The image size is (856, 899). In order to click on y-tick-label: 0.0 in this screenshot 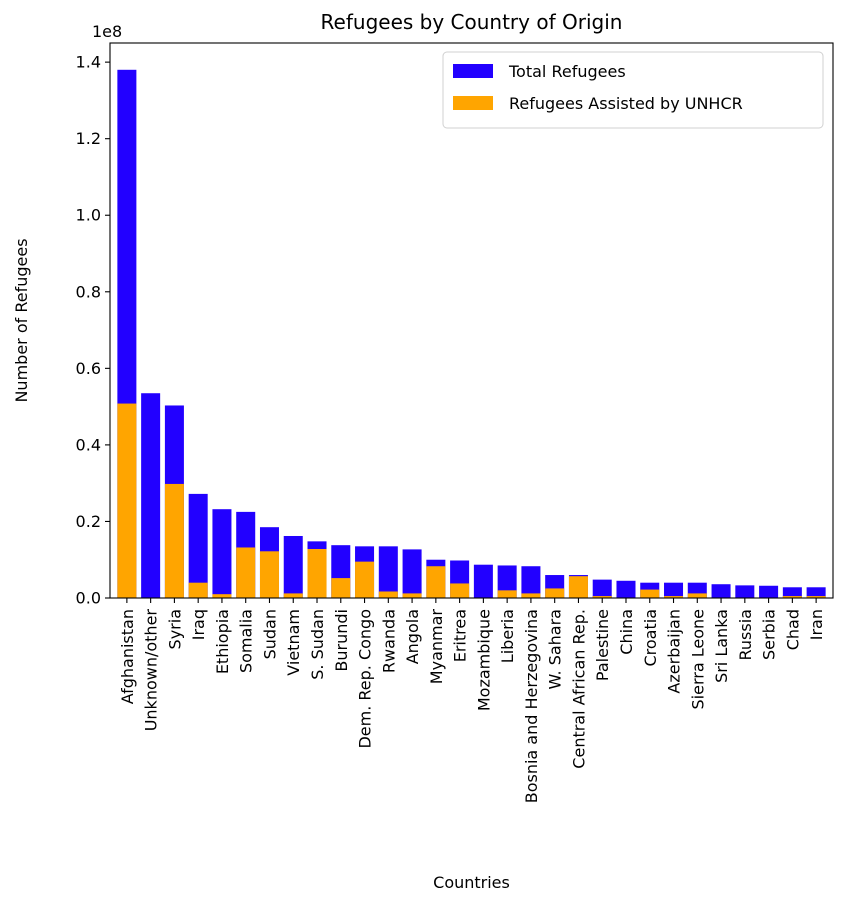, I will do `click(88, 598)`.